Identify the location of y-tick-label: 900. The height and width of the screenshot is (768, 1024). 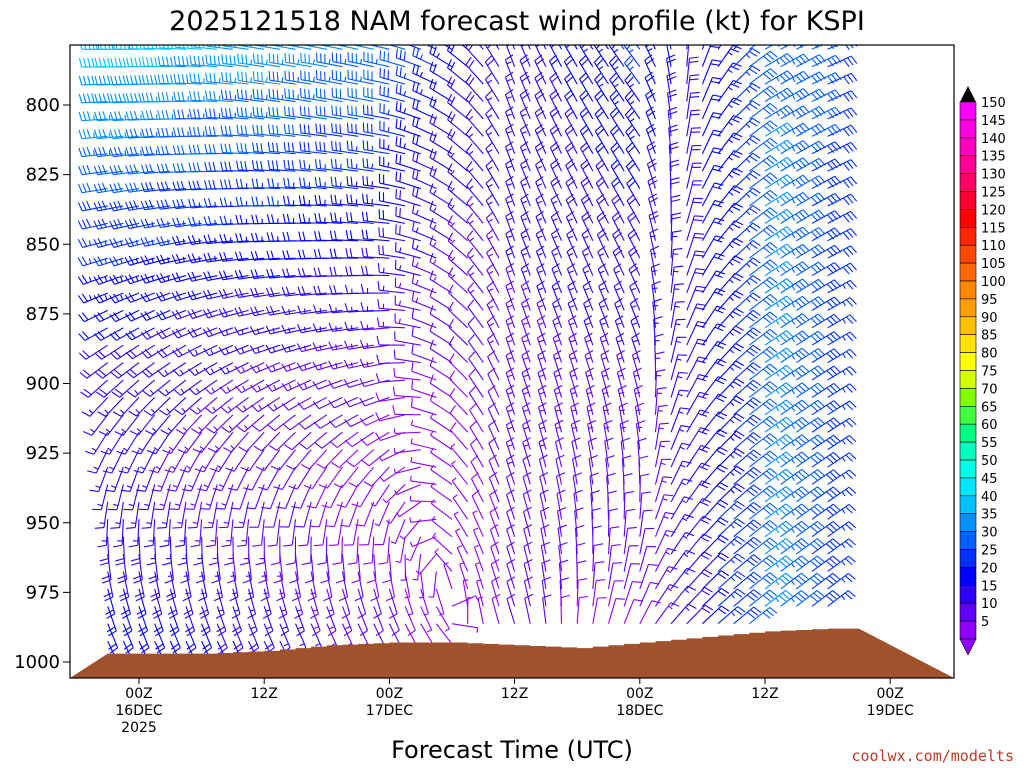
(43, 384).